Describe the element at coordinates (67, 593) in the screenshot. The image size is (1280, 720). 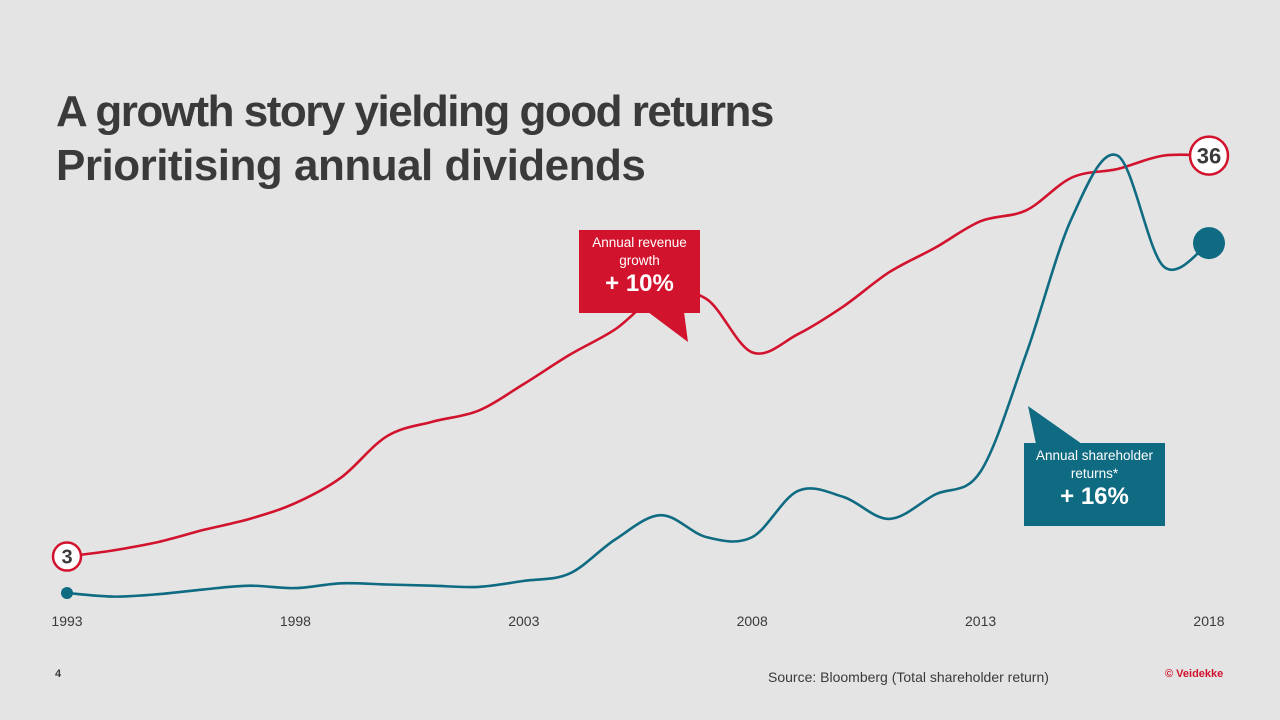
I see `returns-start-marker` at that location.